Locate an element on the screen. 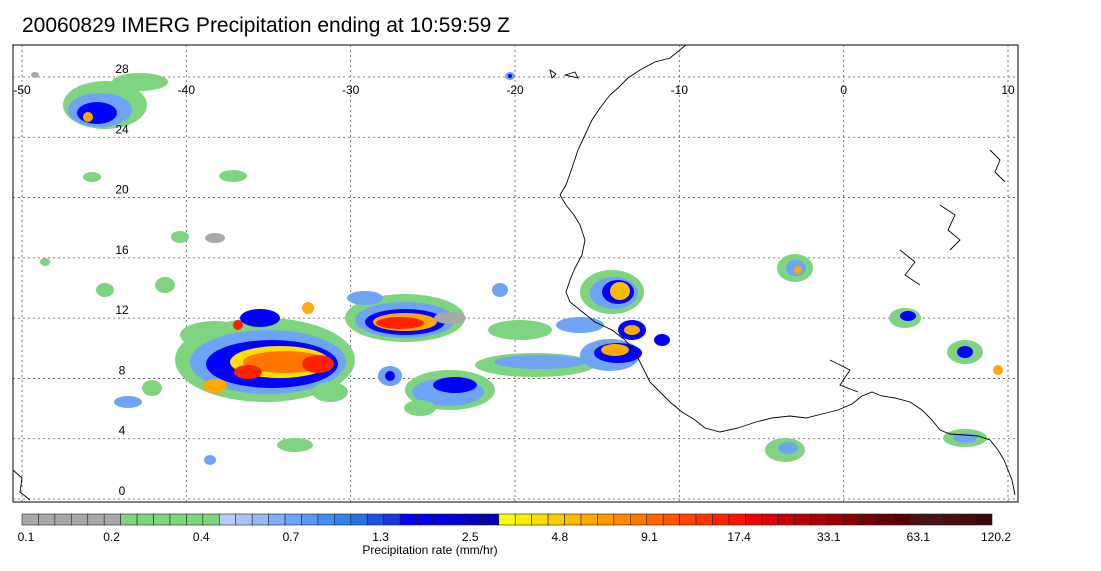  lat-tick-label: 20 is located at coordinates (122, 190).